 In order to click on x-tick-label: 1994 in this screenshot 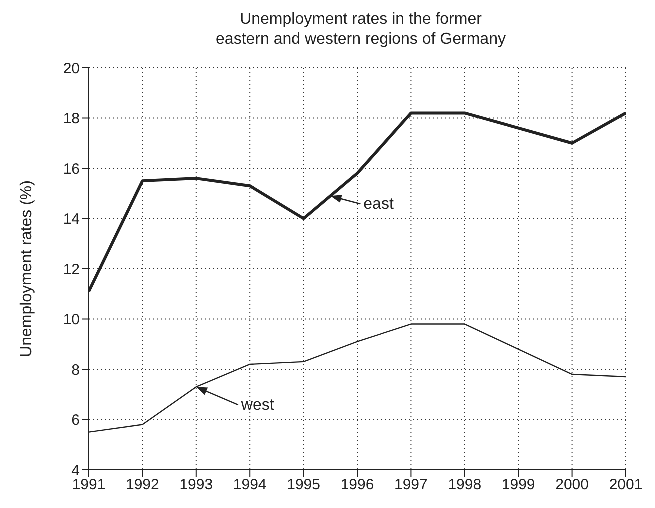, I will do `click(250, 485)`.